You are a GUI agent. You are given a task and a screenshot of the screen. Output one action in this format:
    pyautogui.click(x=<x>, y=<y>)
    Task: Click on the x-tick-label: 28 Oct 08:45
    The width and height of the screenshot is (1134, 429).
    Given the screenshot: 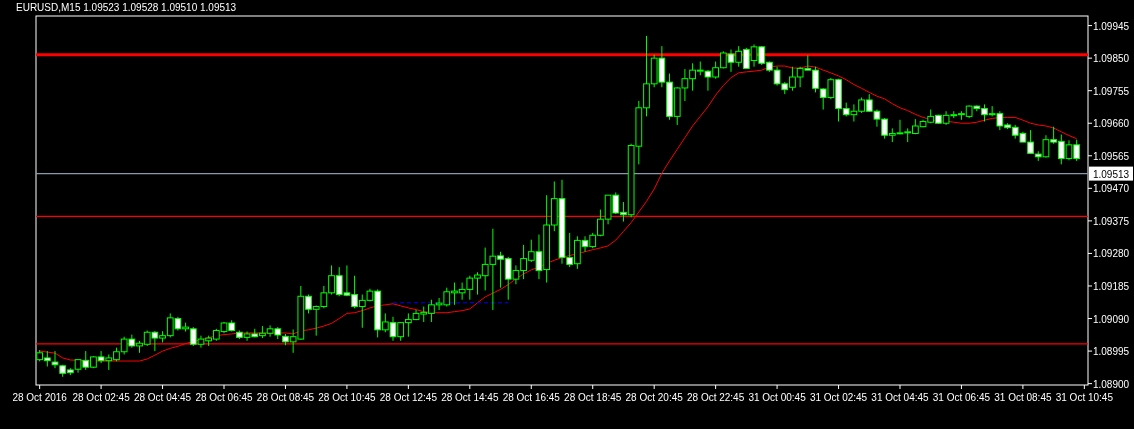 What is the action you would take?
    pyautogui.click(x=285, y=397)
    